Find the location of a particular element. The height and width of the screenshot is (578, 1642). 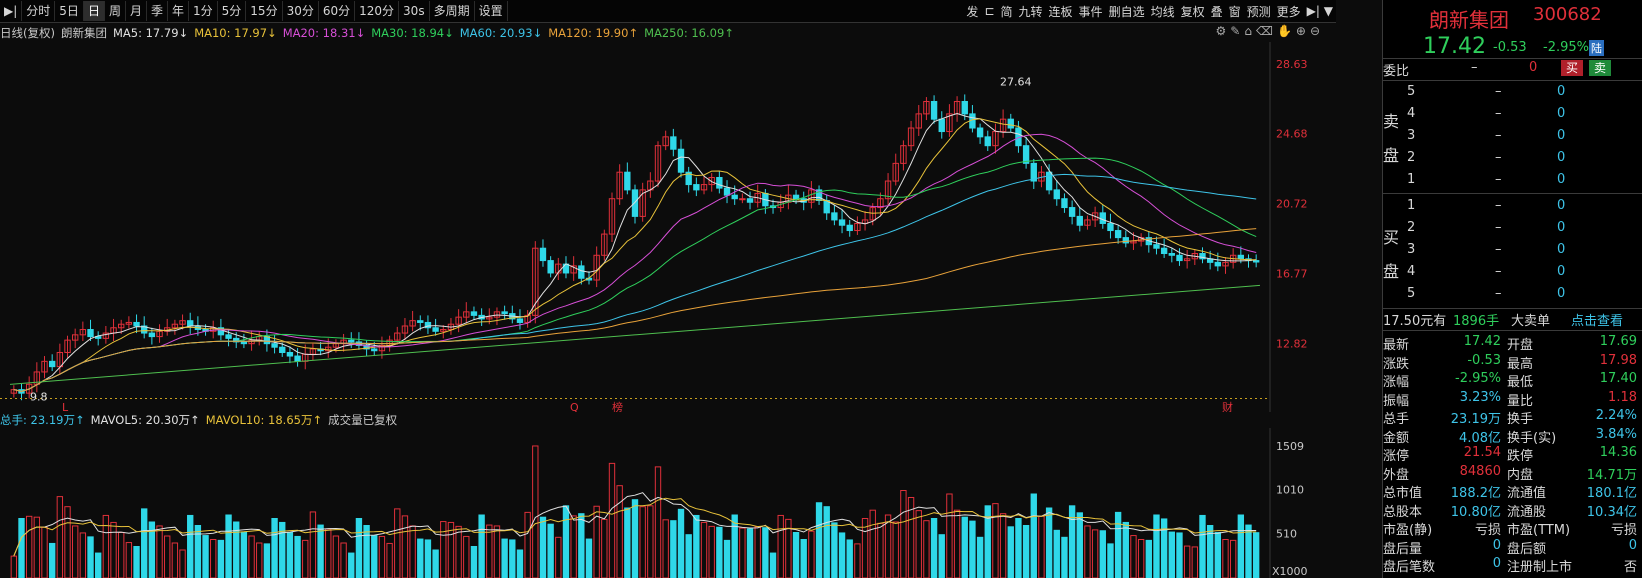

period-tab-13: 30s is located at coordinates (414, 11).